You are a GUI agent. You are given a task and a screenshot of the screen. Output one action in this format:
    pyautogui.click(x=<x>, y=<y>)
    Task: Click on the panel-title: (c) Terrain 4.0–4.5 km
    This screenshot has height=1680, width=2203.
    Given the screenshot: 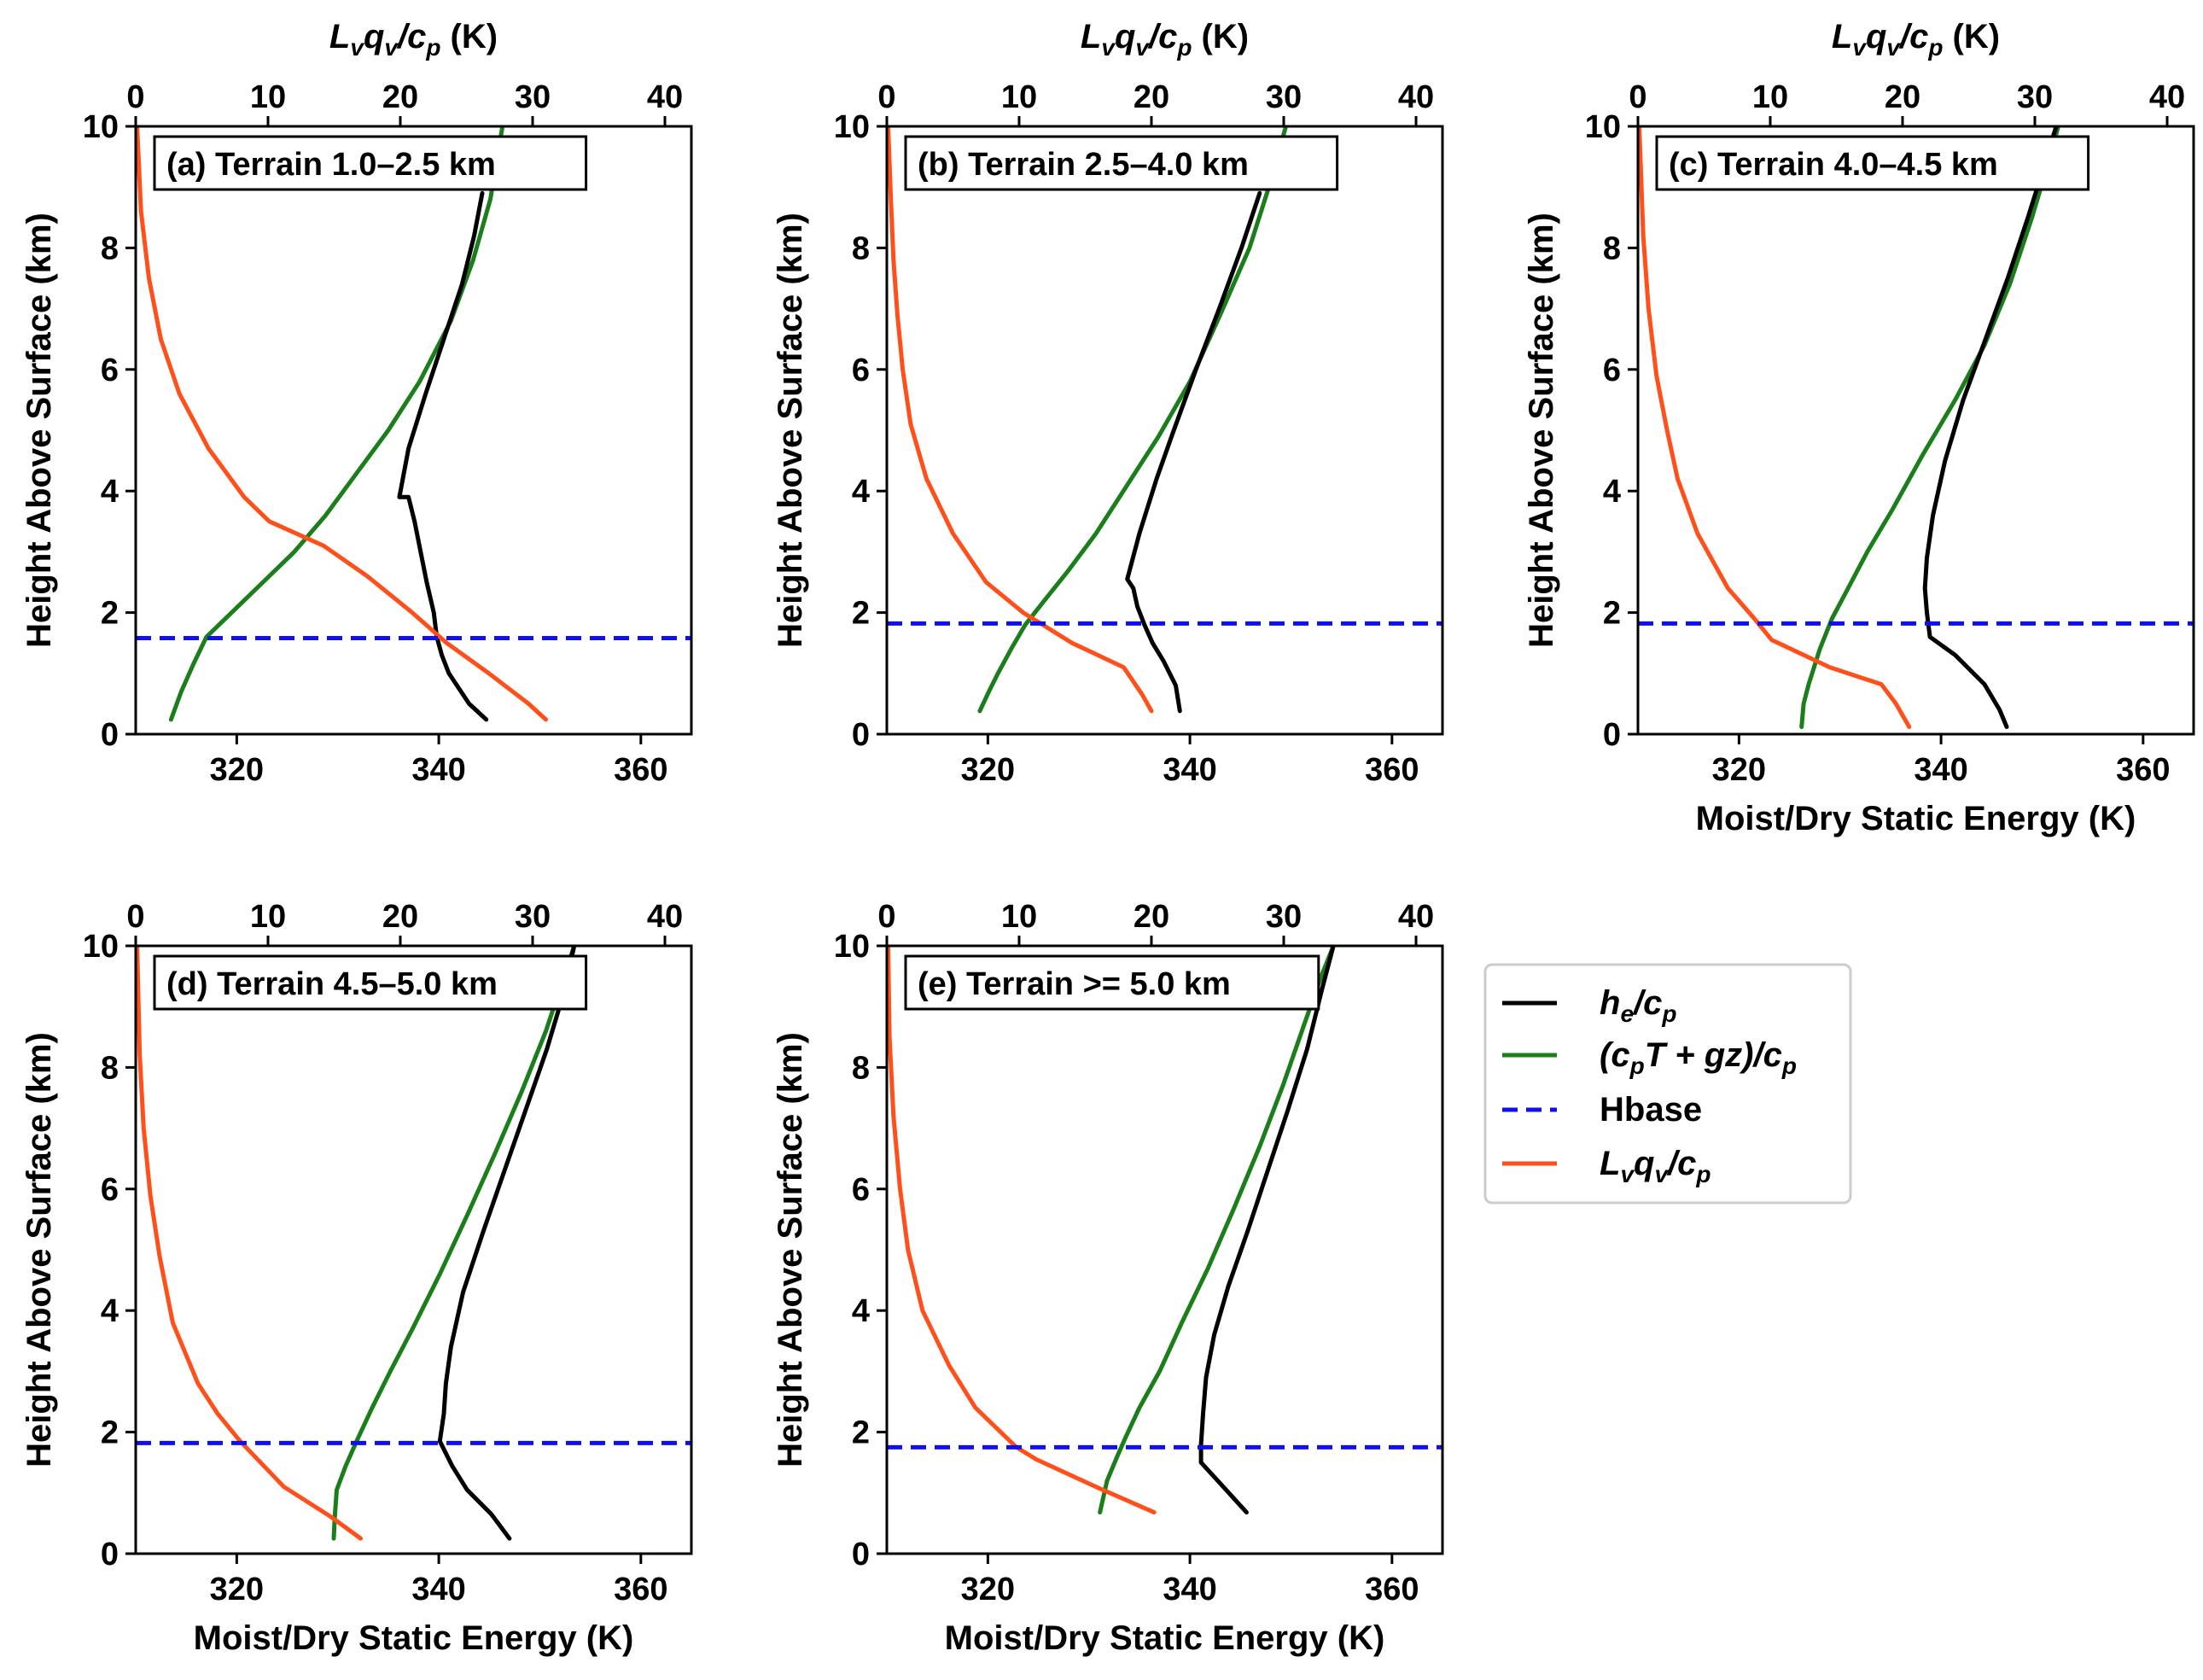 What is the action you would take?
    pyautogui.click(x=1833, y=165)
    